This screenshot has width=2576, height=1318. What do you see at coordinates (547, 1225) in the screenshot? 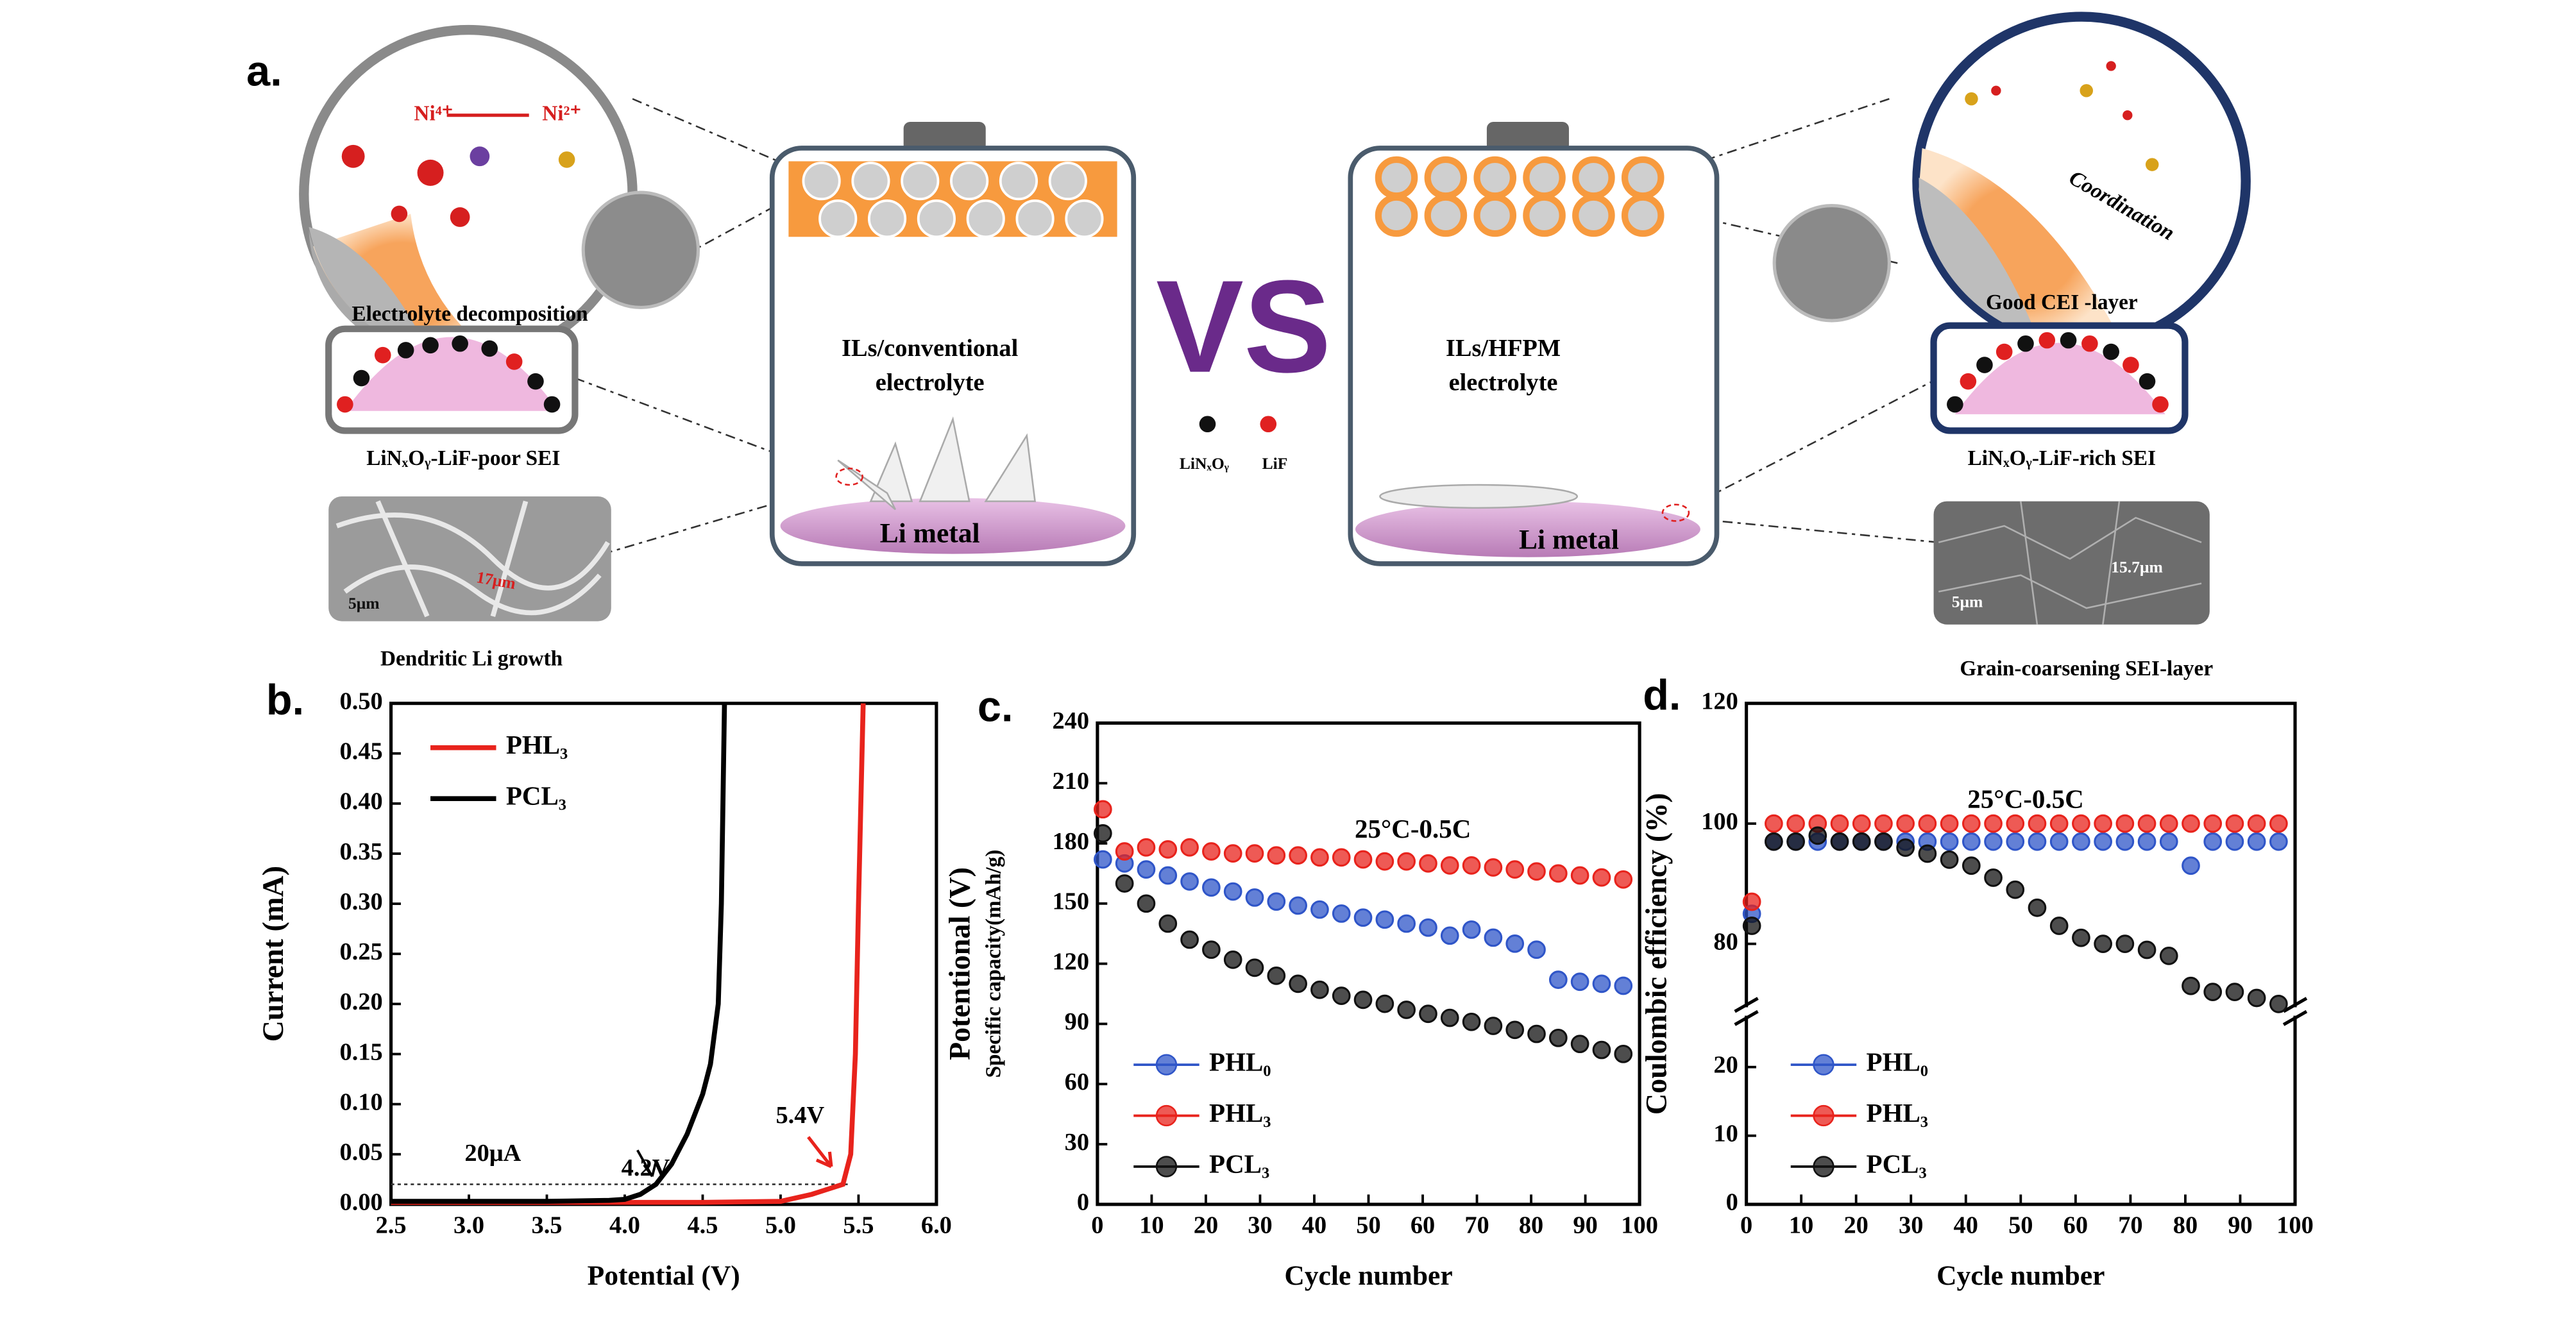
I see `x-tick-label: 3.5` at bounding box center [547, 1225].